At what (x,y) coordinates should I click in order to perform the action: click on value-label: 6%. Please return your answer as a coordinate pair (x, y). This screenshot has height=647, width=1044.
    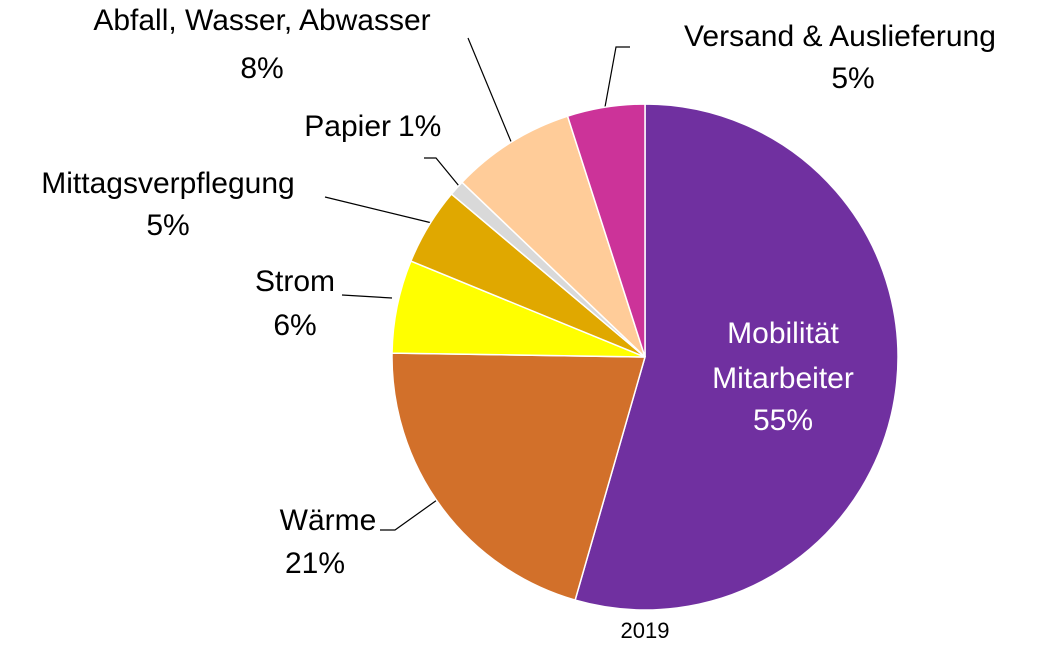
    Looking at the image, I should click on (294, 325).